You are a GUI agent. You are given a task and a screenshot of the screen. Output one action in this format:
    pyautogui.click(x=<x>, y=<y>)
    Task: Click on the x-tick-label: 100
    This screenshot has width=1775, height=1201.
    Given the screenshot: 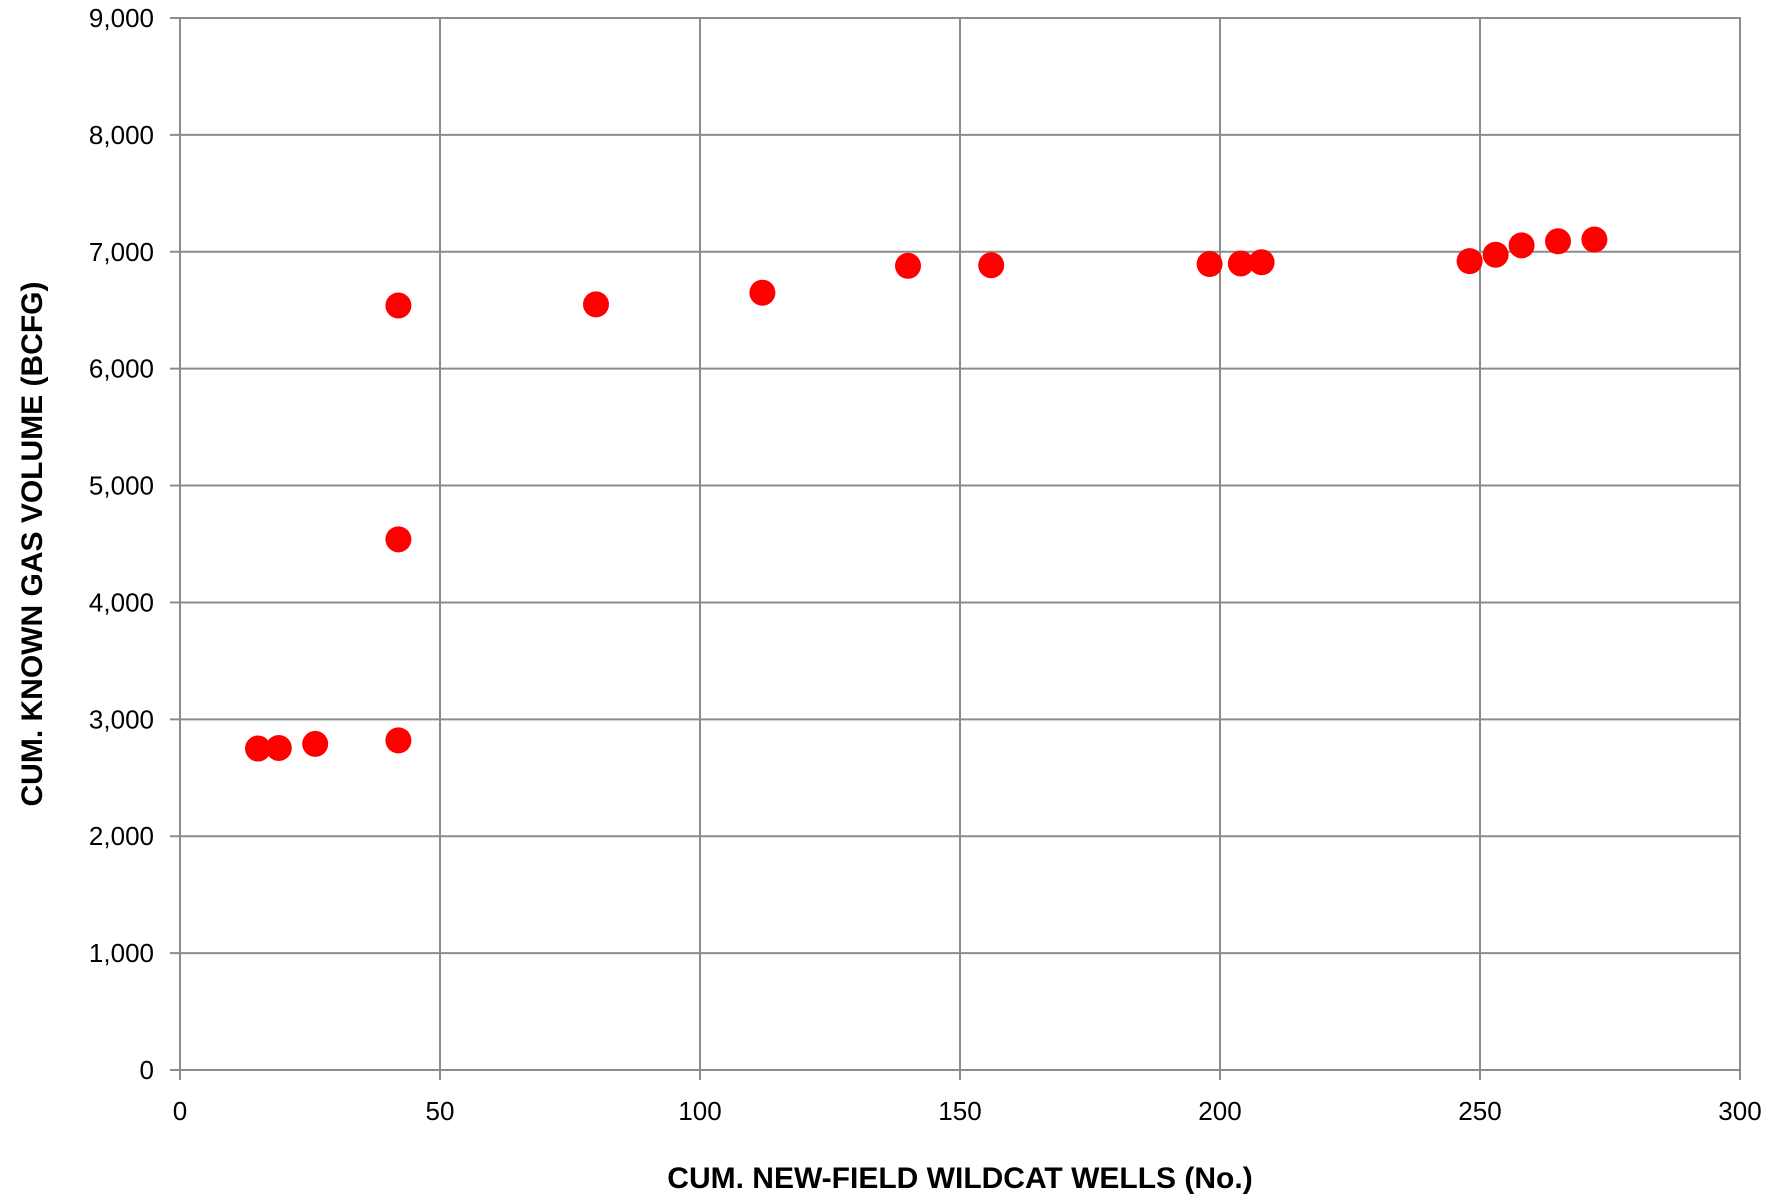 What is the action you would take?
    pyautogui.click(x=699, y=1111)
    